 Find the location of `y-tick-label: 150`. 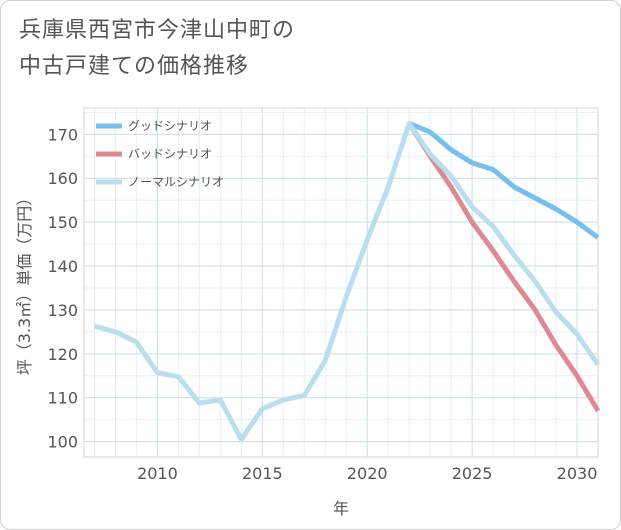

y-tick-label: 150 is located at coordinates (62, 222).